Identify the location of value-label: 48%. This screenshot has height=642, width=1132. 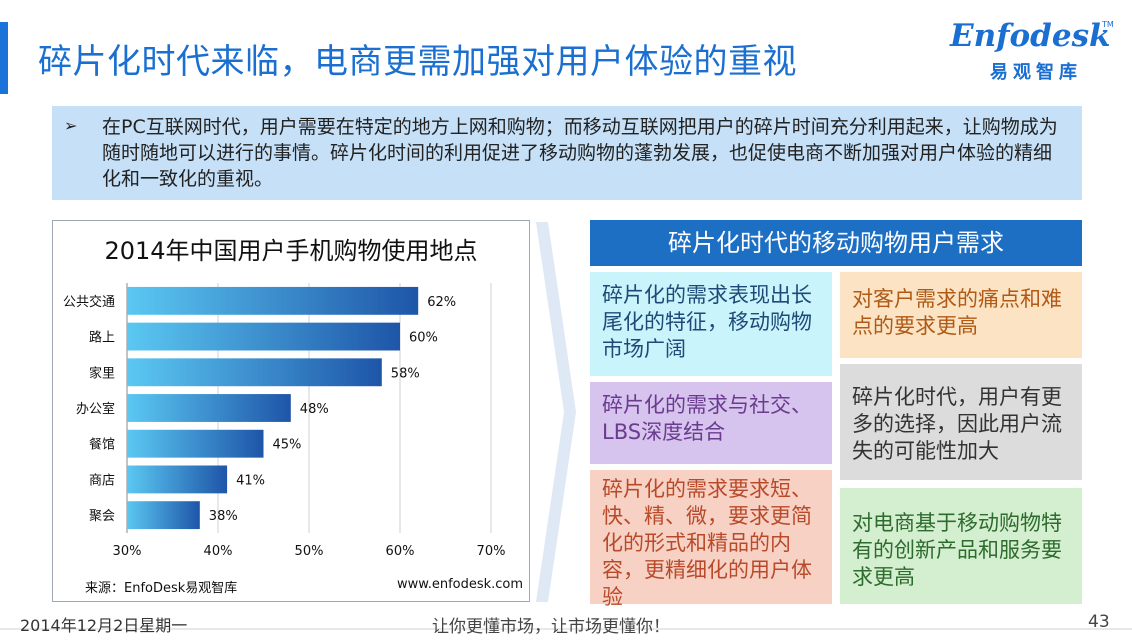
(314, 409).